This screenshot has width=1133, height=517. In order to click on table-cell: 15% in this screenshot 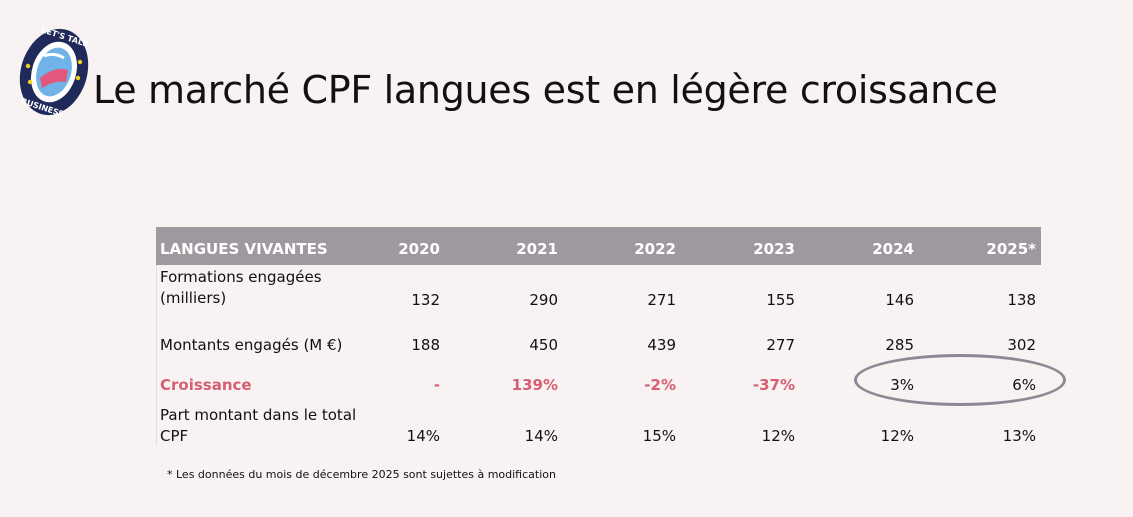, I will do `click(659, 436)`.